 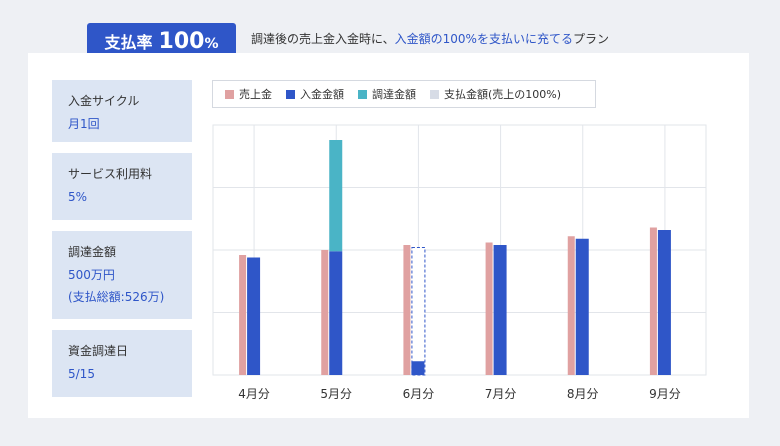 I want to click on card-label: 入金サイクル, so click(x=104, y=101).